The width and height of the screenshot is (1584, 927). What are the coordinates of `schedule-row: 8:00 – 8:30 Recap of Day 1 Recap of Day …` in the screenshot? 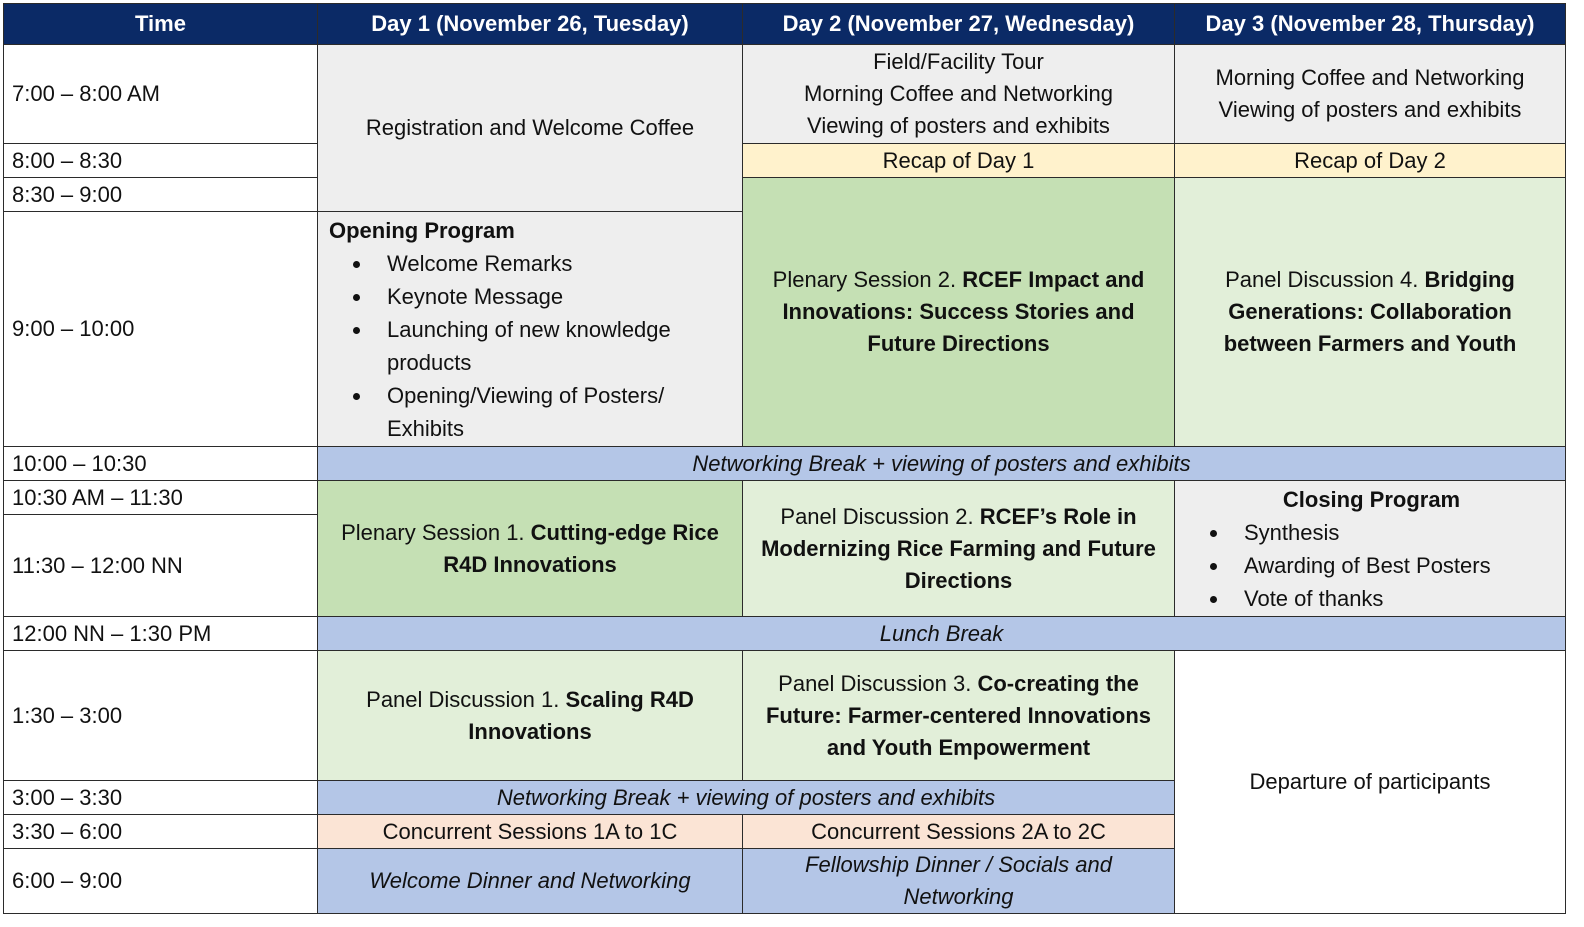 It's located at (784, 160).